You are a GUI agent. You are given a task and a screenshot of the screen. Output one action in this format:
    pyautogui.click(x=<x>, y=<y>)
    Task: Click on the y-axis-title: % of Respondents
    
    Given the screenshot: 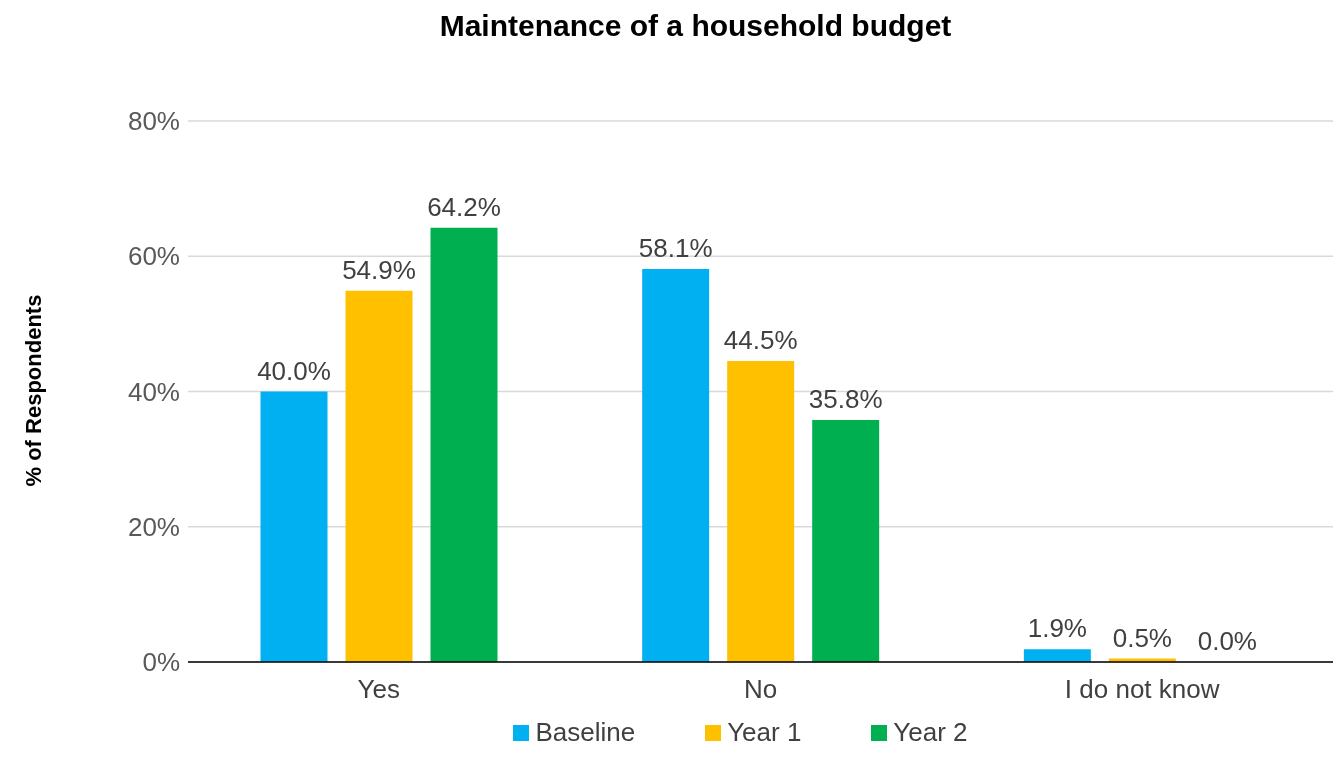 What is the action you would take?
    pyautogui.click(x=33, y=390)
    